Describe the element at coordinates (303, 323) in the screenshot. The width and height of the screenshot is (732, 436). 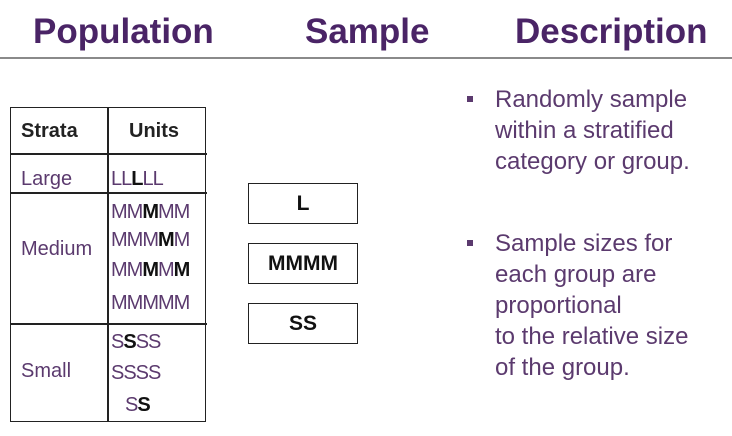
I see `sample-box-small: SS` at that location.